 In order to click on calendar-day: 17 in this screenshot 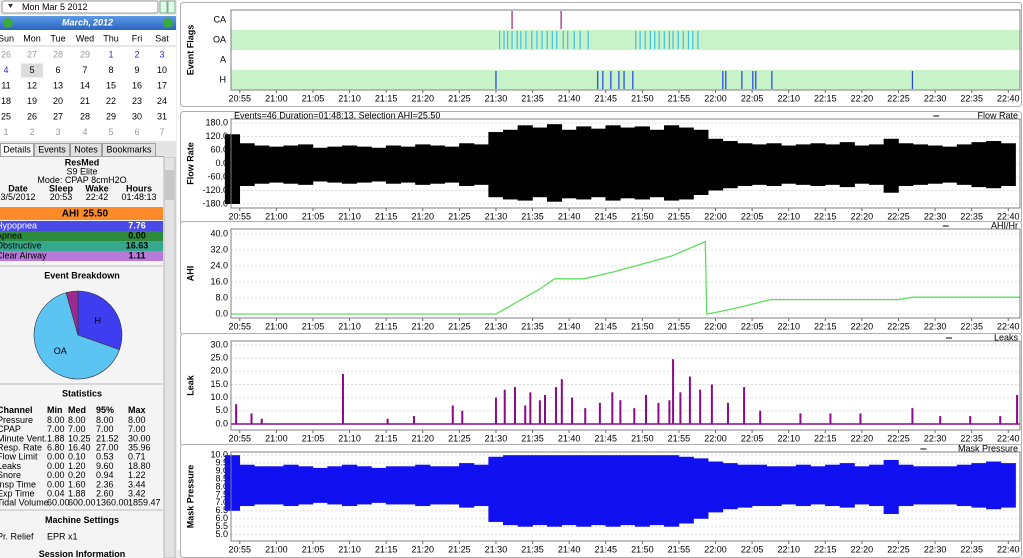, I will do `click(162, 85)`.